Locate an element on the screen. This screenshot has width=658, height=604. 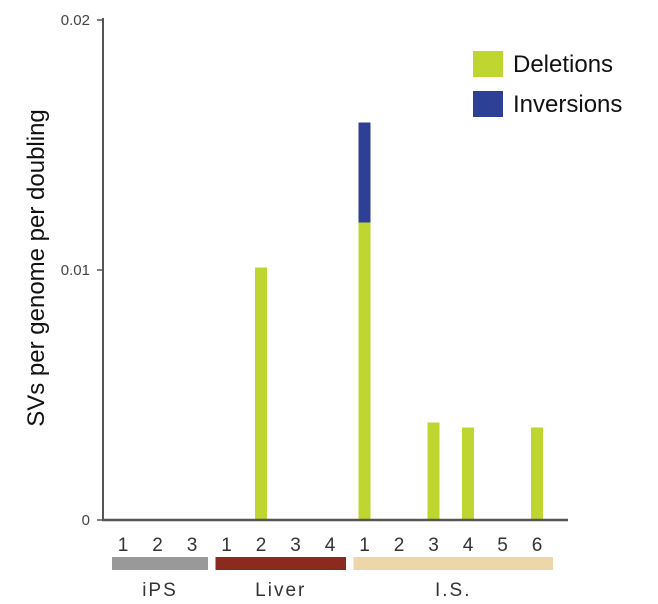
x-tick-label-6: 4 is located at coordinates (330, 545).